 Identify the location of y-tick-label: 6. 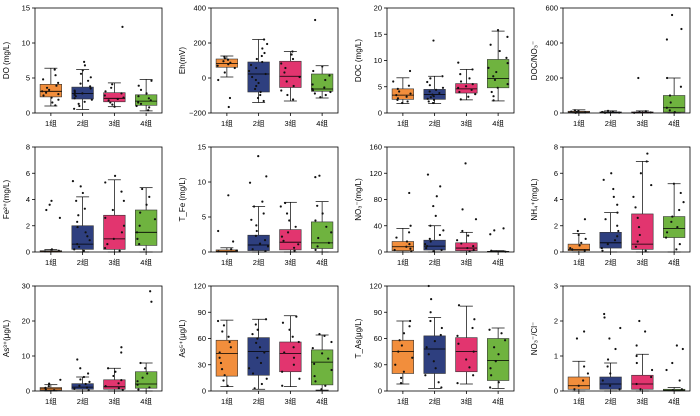
(28, 173).